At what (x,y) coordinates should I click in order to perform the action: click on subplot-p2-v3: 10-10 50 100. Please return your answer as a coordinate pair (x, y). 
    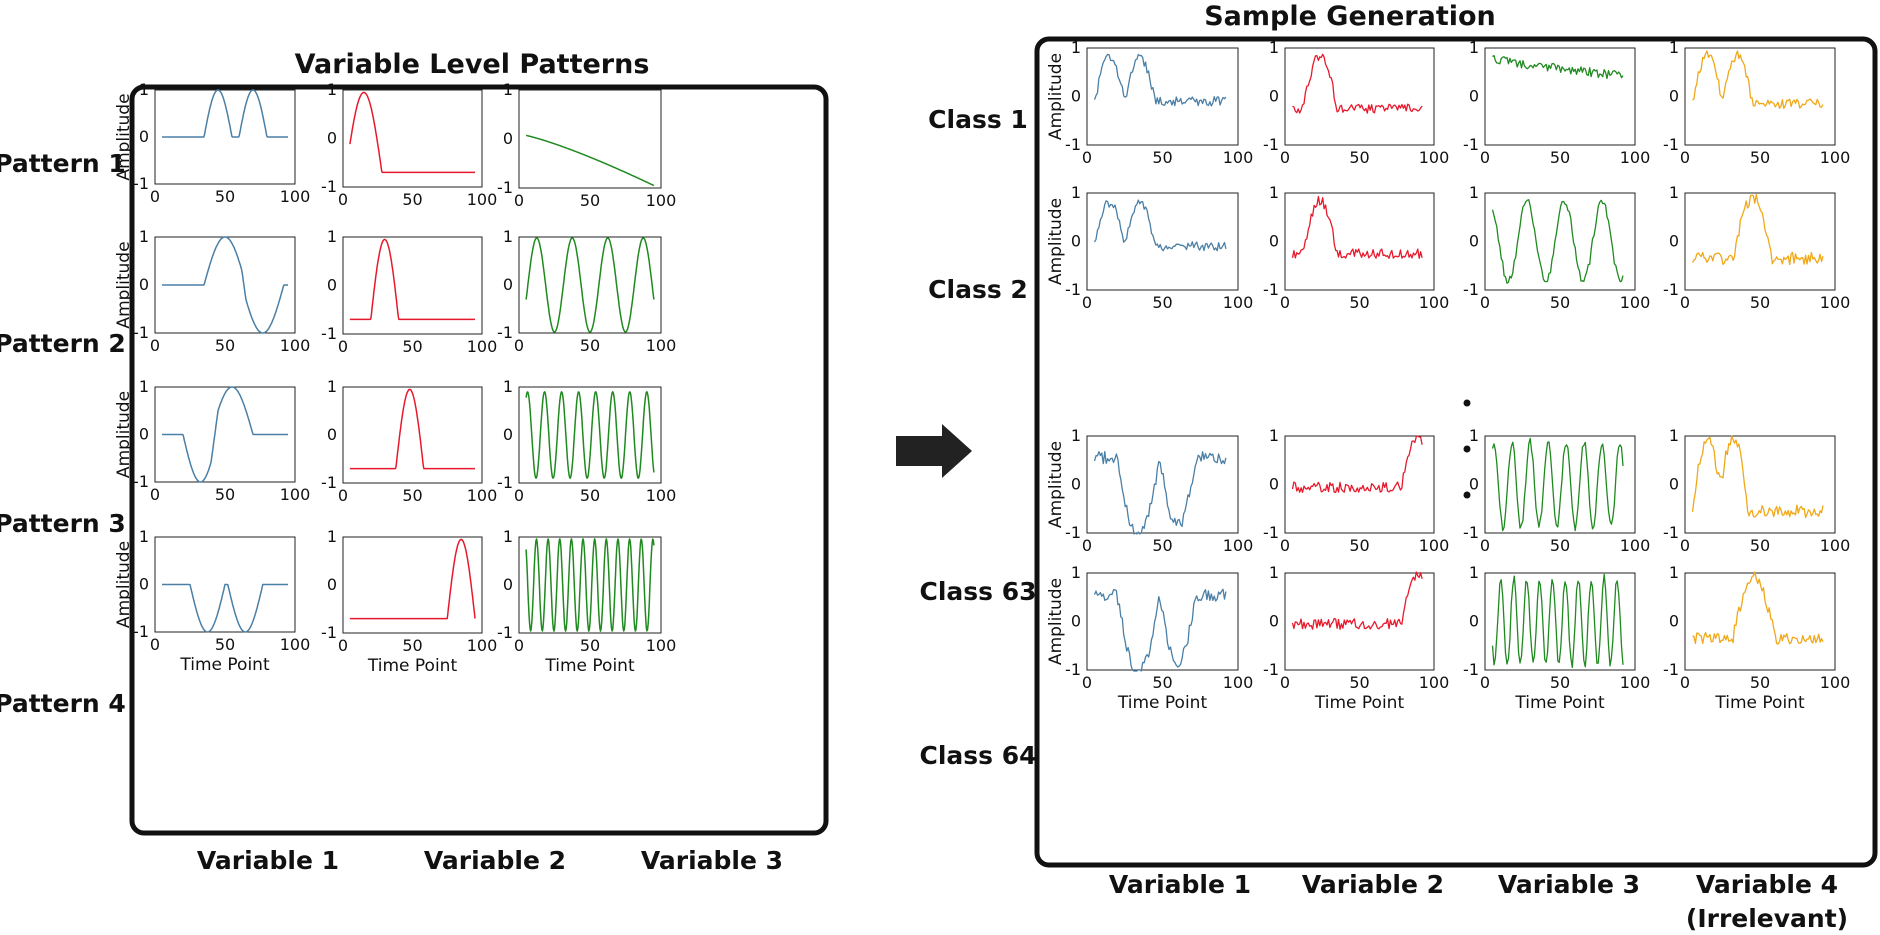
    Looking at the image, I should click on (586, 291).